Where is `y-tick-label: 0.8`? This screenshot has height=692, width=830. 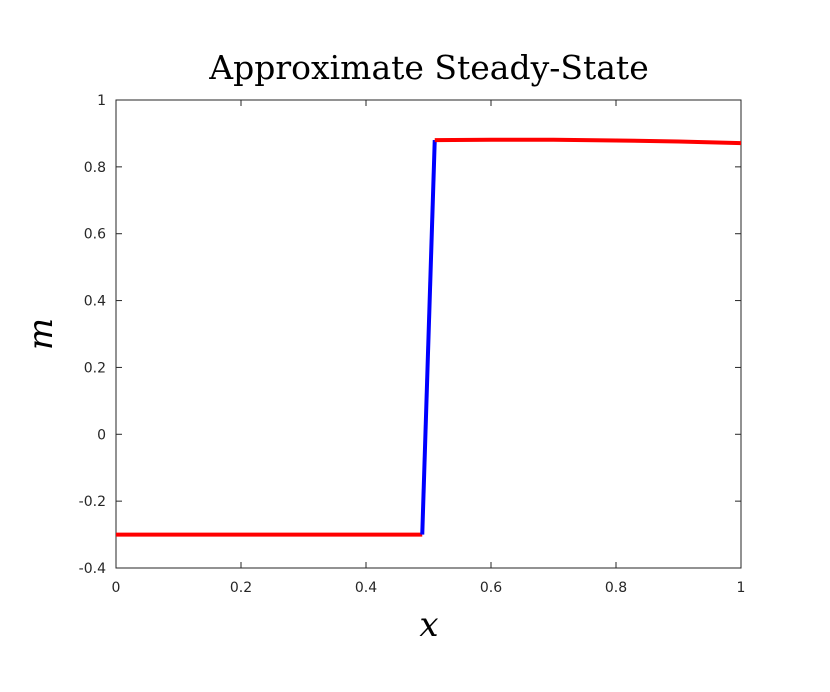 y-tick-label: 0.8 is located at coordinates (95, 168).